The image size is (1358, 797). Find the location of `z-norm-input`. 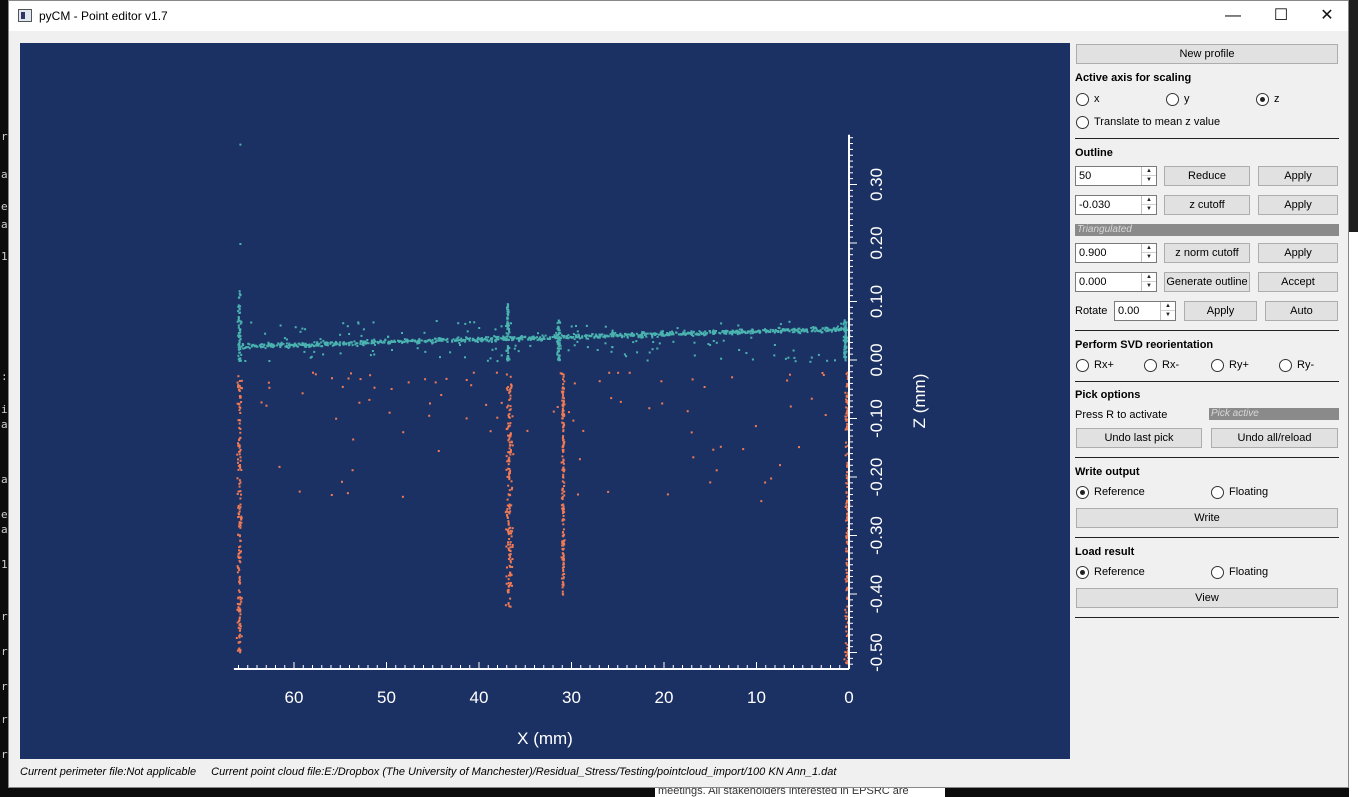

z-norm-input is located at coordinates (1108, 253).